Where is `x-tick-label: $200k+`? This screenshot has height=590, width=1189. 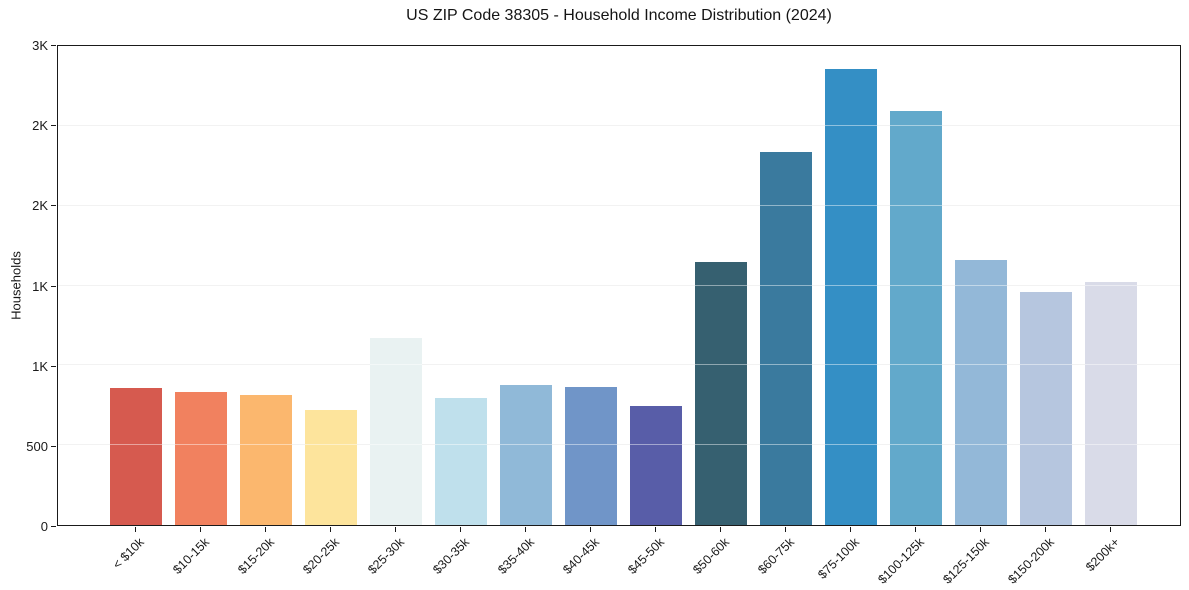 x-tick-label: $200k+ is located at coordinates (1102, 555).